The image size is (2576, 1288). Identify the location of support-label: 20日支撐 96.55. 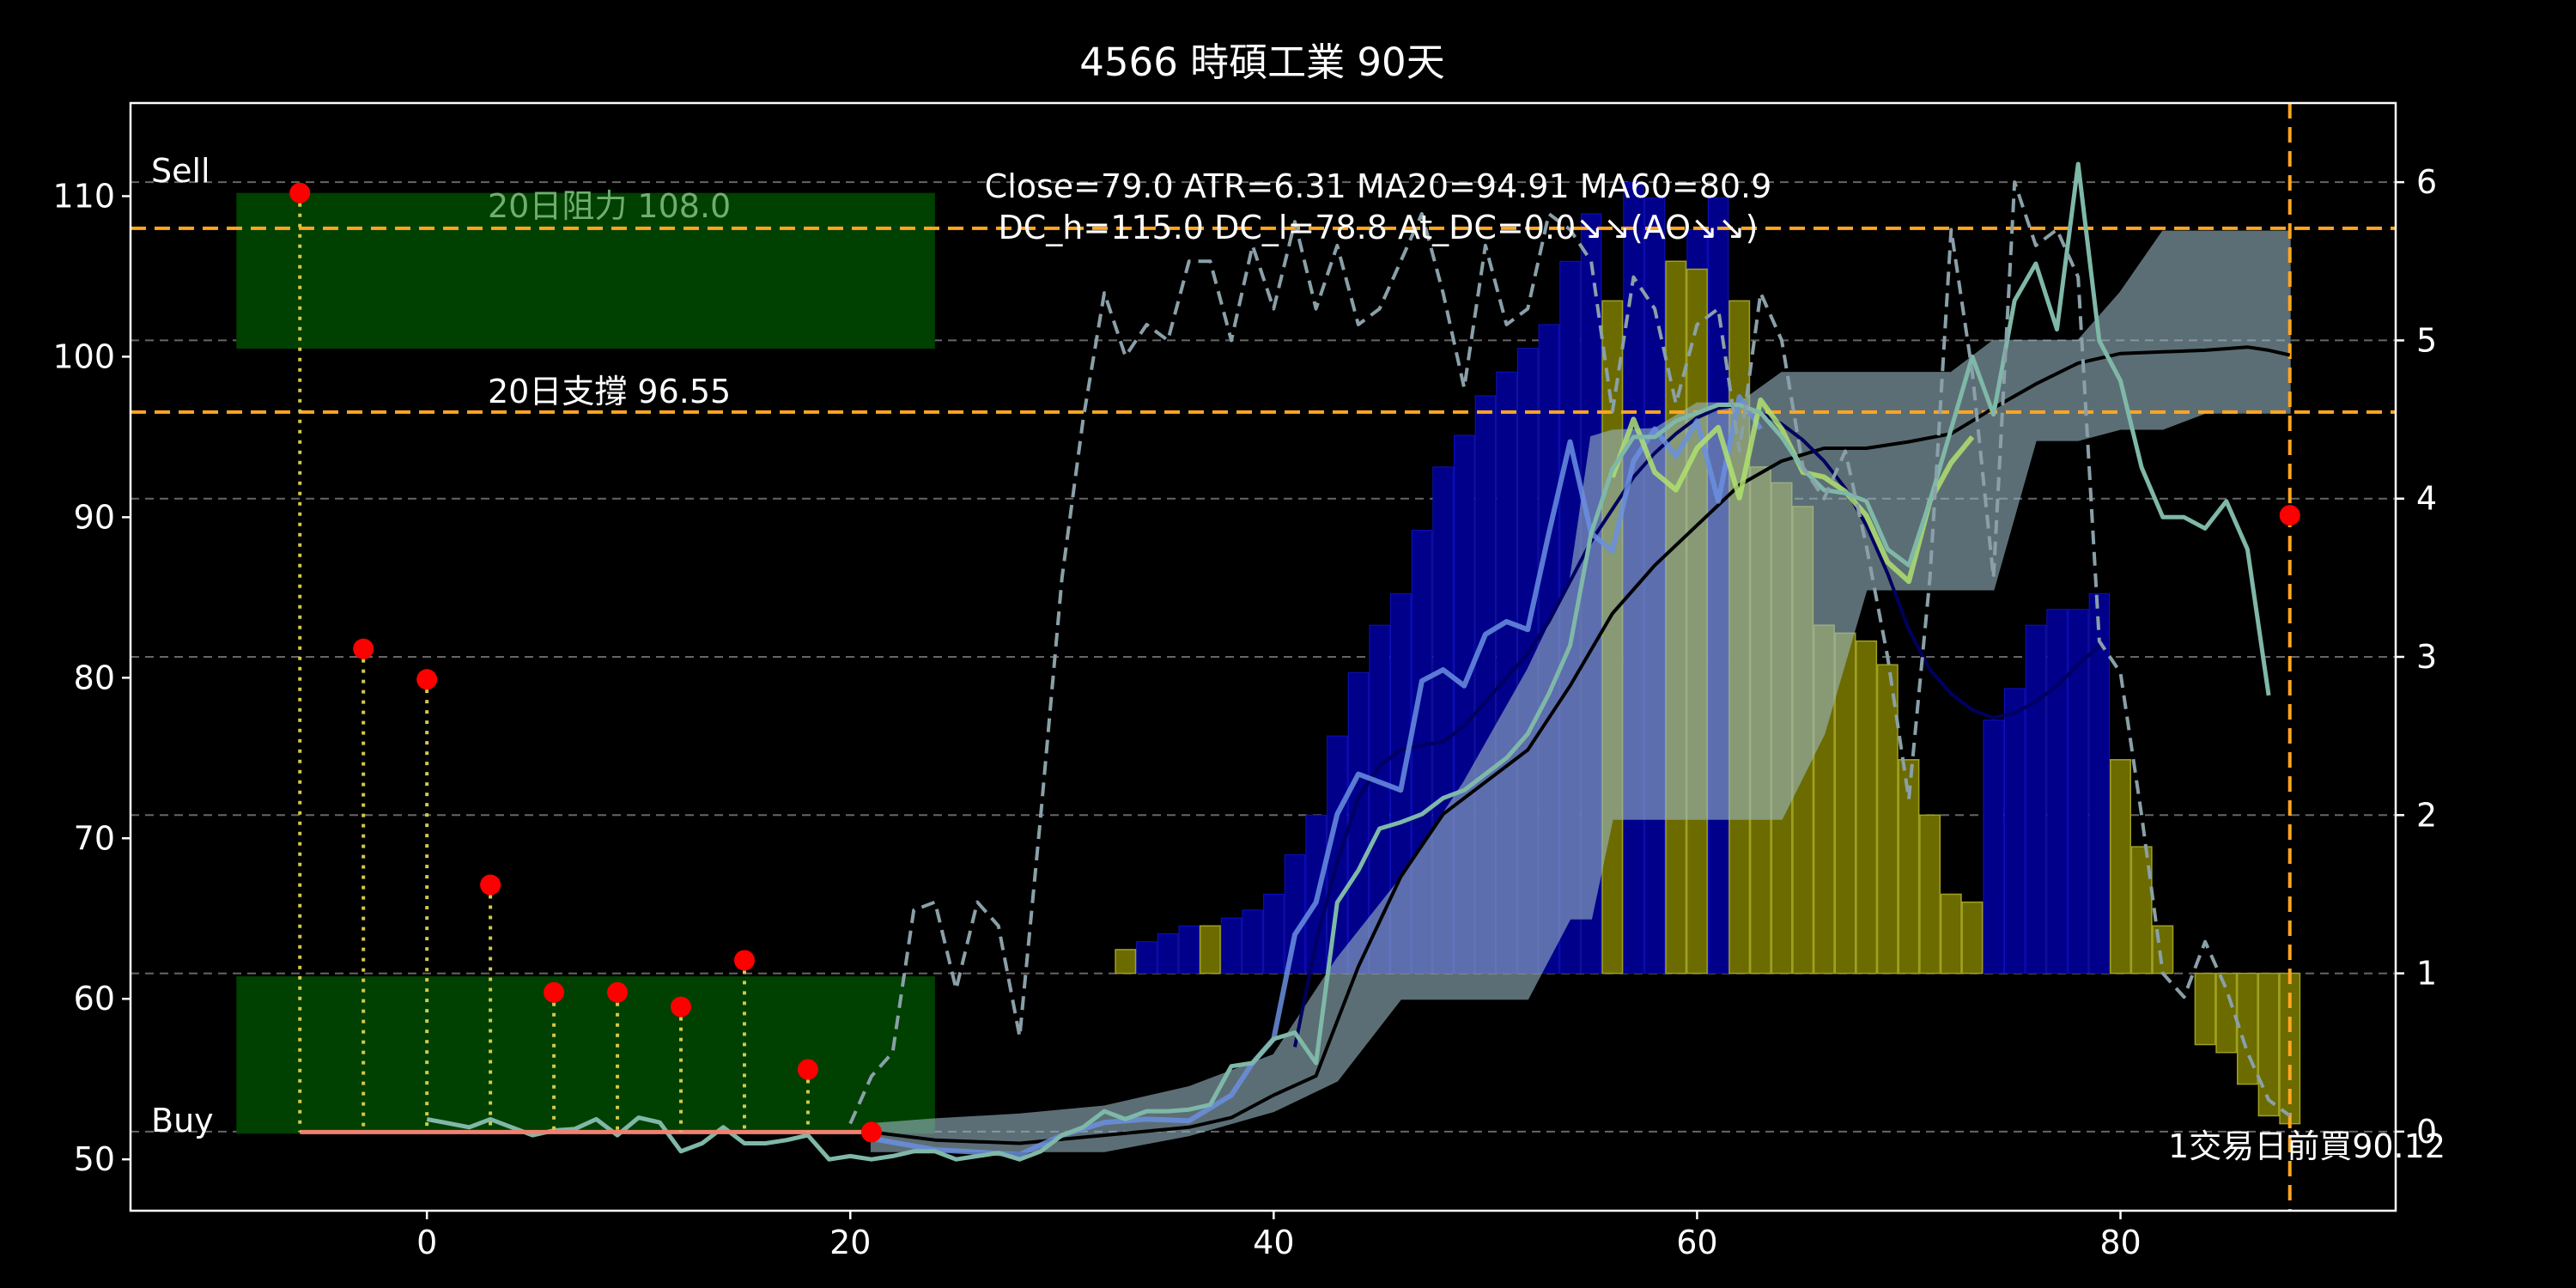
(609, 391).